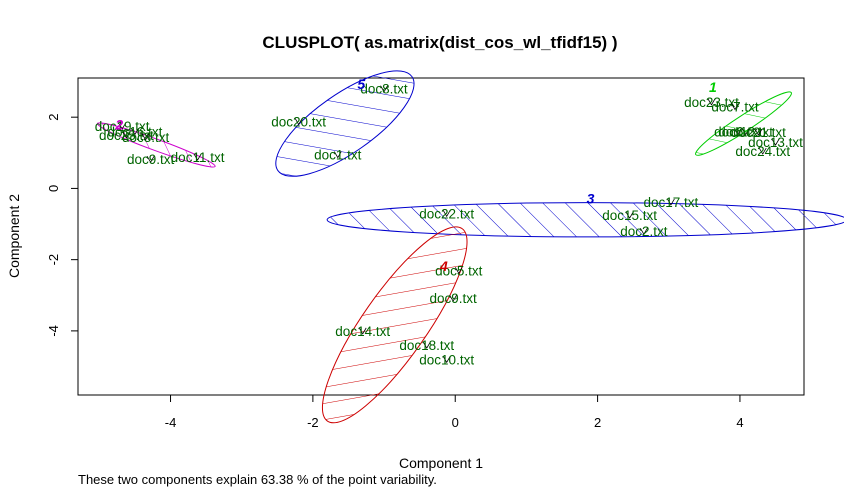  Describe the element at coordinates (171, 422) in the screenshot. I see `x-tick-label: -4` at that location.